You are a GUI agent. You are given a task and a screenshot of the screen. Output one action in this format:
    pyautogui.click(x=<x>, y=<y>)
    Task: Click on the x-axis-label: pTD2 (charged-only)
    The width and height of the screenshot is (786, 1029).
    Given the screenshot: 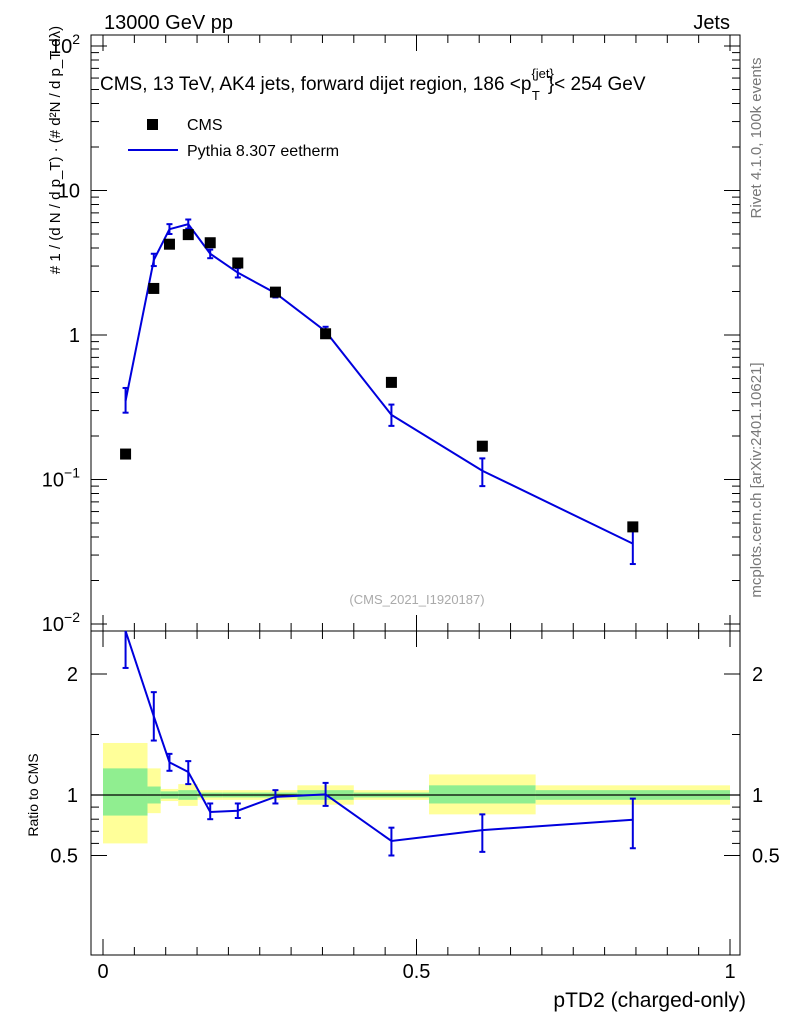 What is the action you would take?
    pyautogui.click(x=649, y=1000)
    